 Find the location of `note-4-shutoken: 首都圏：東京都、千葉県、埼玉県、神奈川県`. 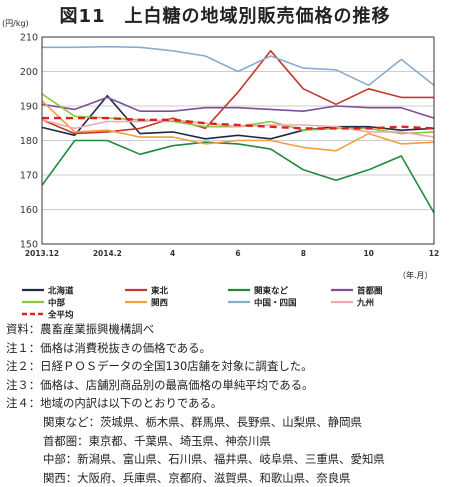

note-4-shutoken: 首都圏：東京都、千葉県、埼玉県、神奈川県 is located at coordinates (157, 440).